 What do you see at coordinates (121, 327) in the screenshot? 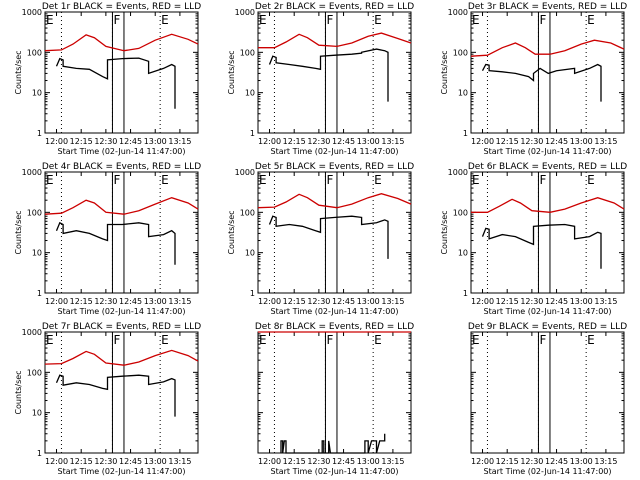
I see `panel-title: Det 7r BLACK = Events, RED = LLD` at bounding box center [121, 327].